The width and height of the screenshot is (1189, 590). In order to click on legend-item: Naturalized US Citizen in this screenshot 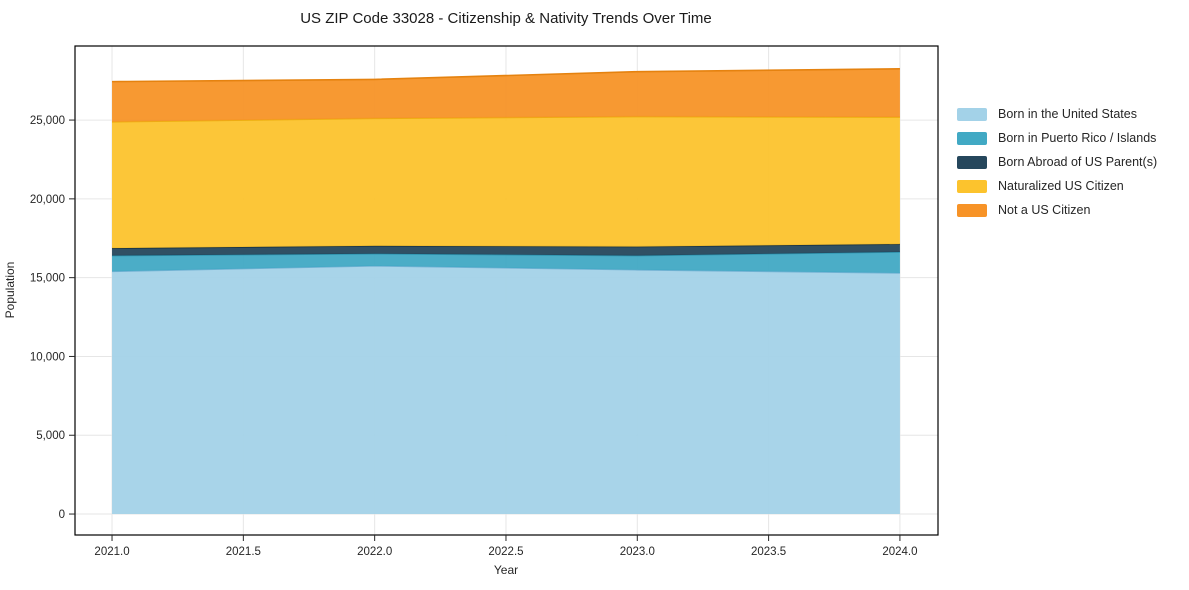, I will do `click(1057, 186)`.